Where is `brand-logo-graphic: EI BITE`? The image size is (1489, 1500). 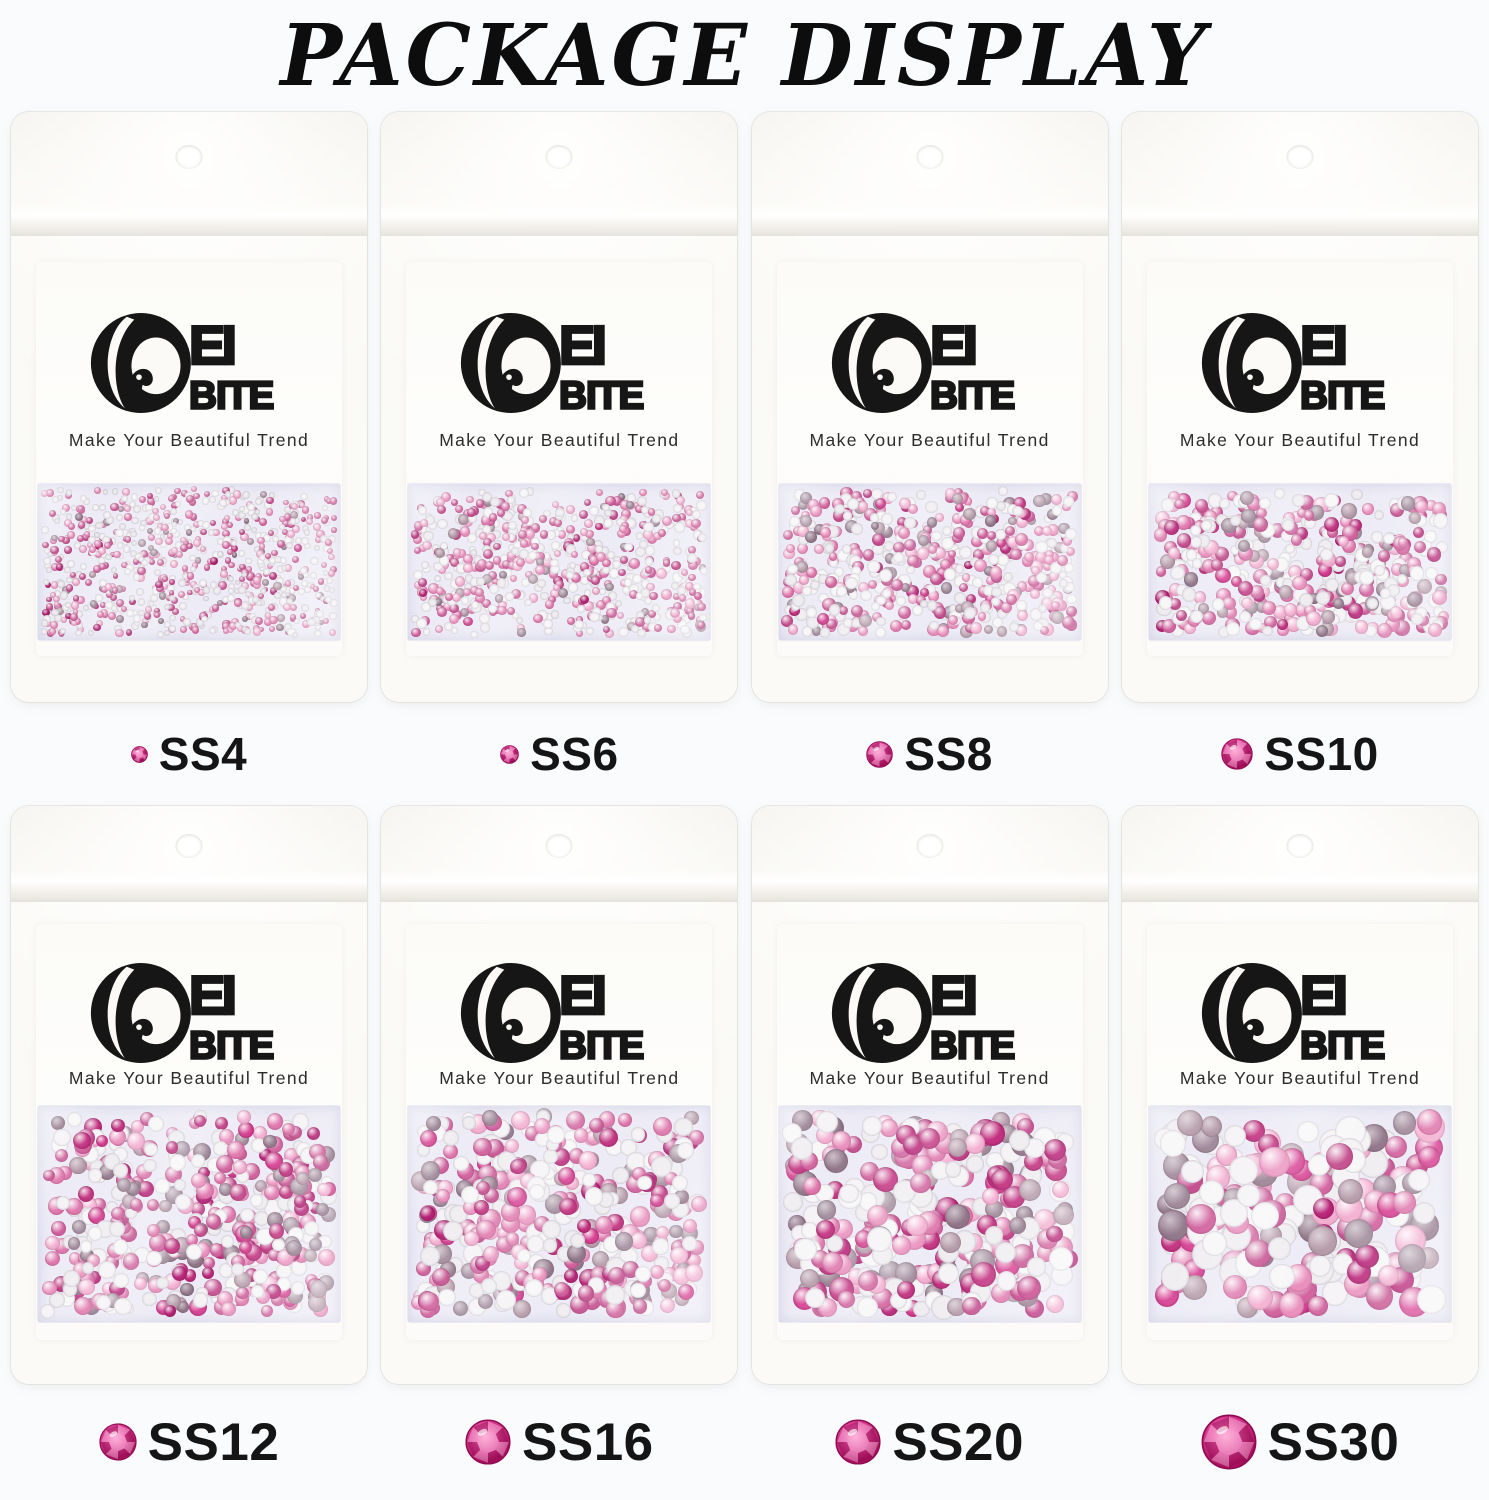
brand-logo-graphic: EI BITE is located at coordinates (189, 1013).